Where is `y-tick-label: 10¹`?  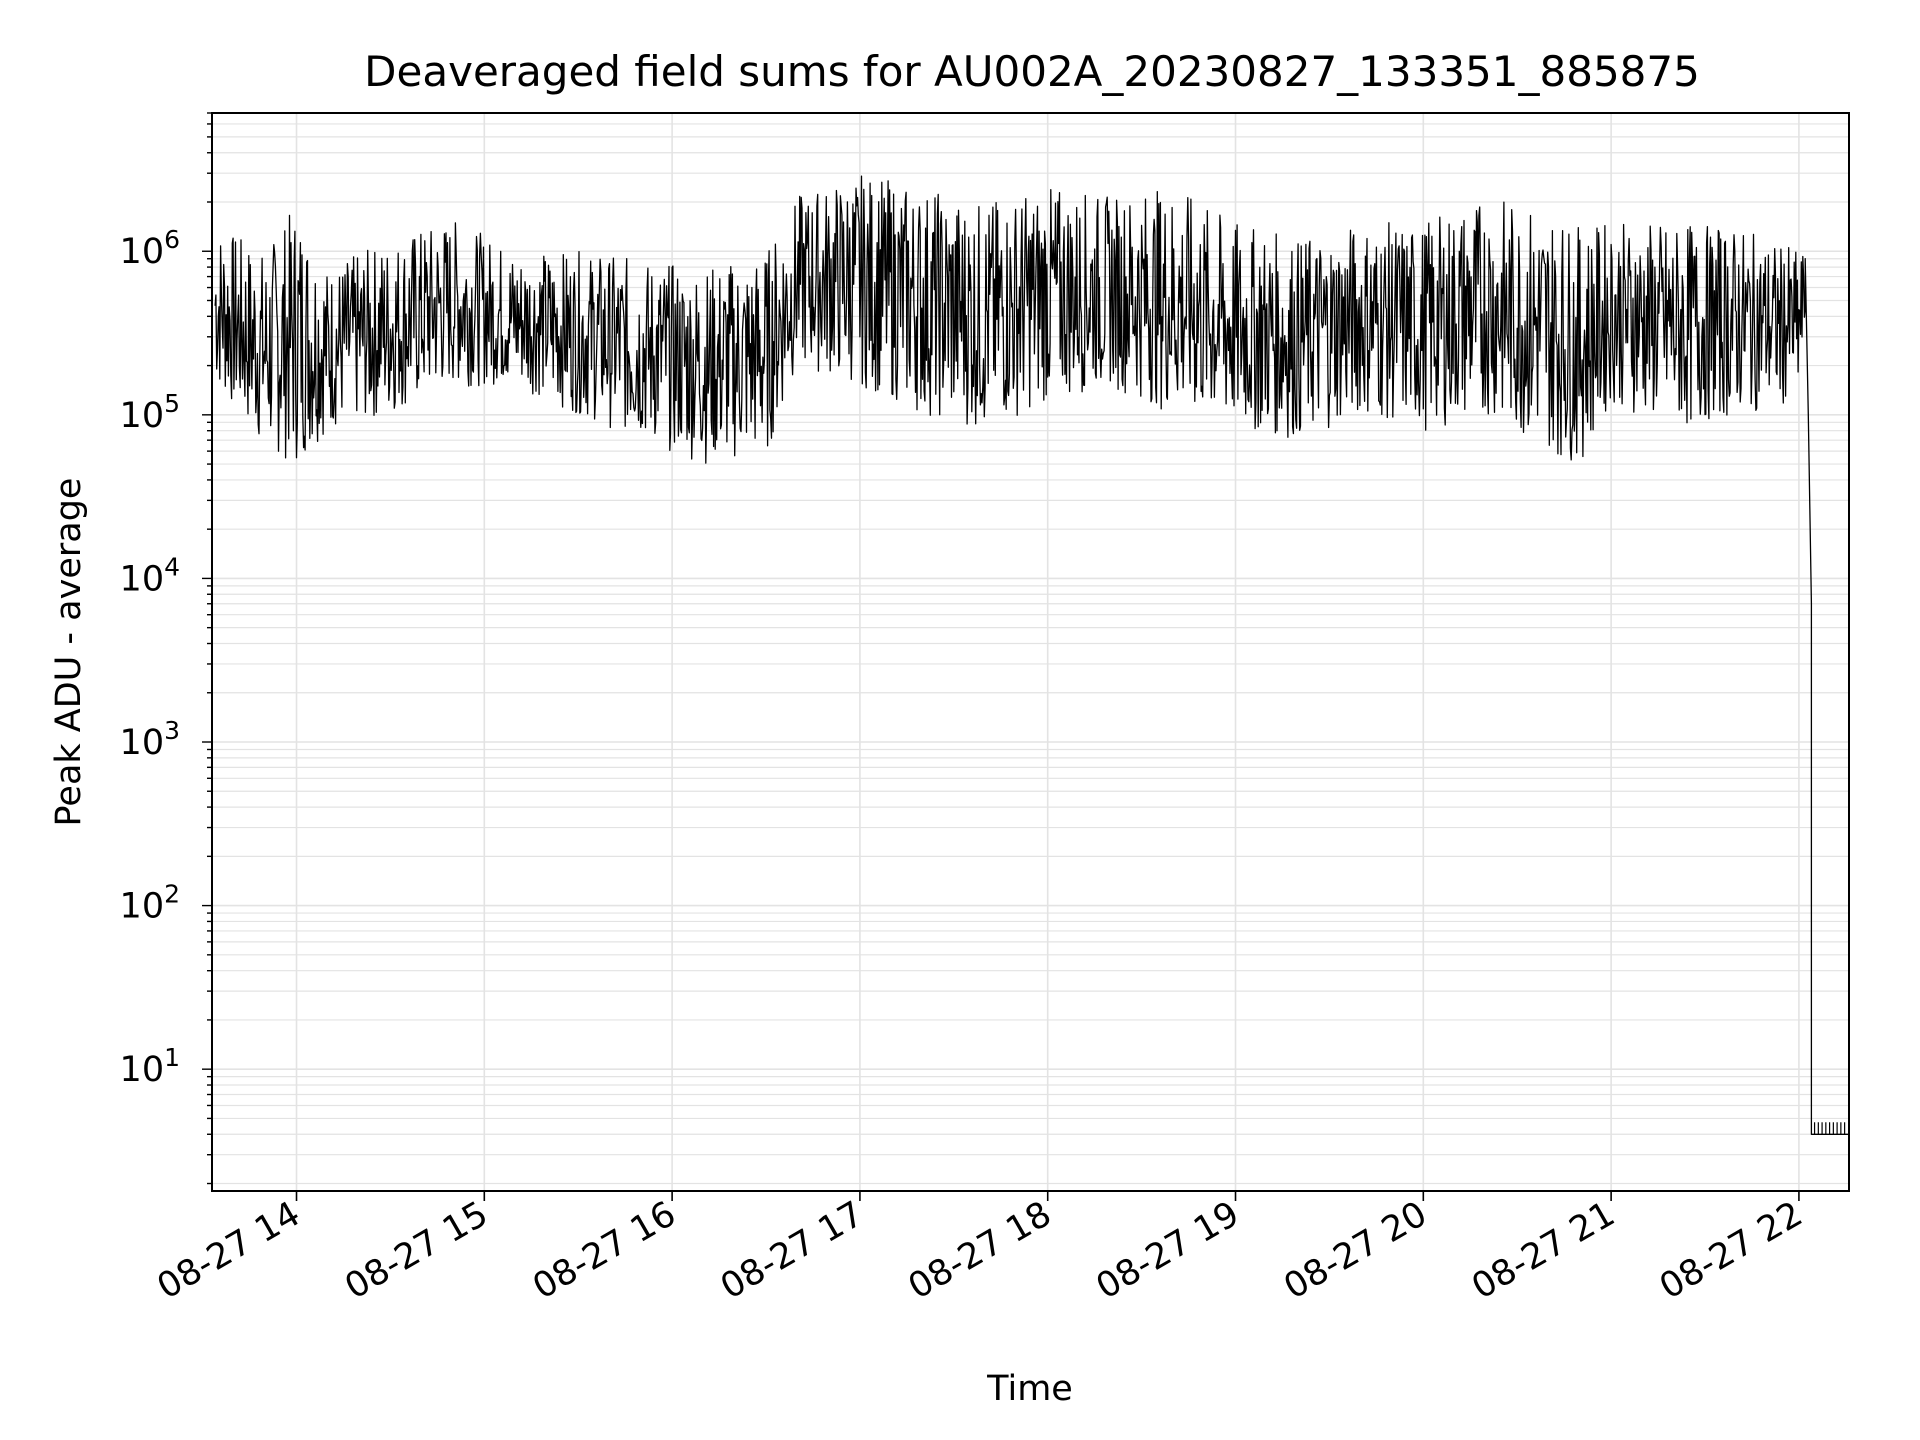 y-tick-label: 10¹ is located at coordinates (150, 1066).